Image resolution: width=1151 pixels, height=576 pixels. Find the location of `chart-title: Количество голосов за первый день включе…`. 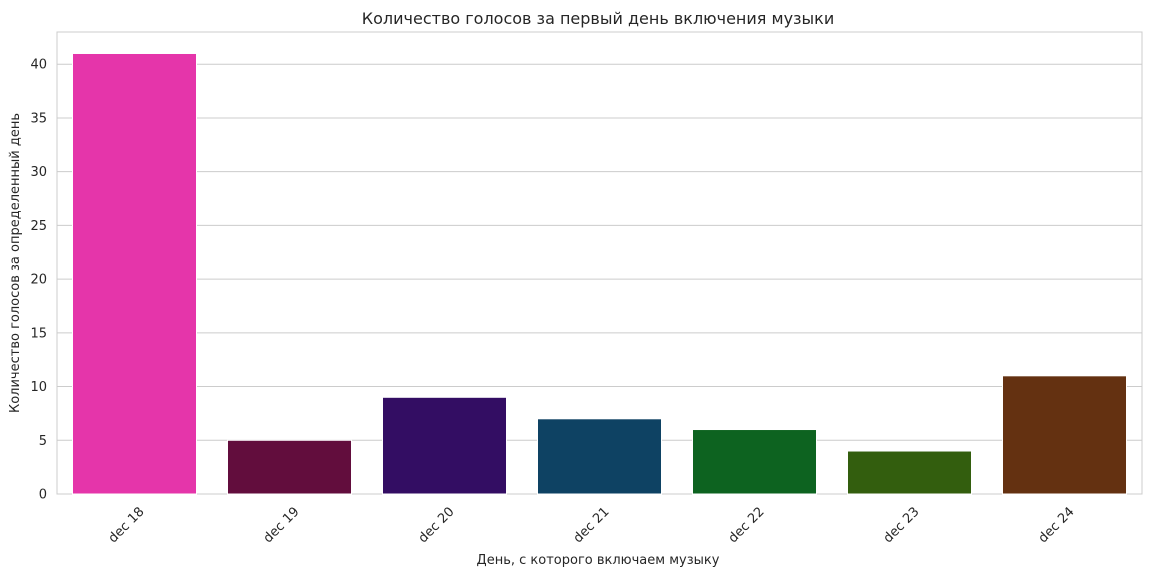

chart-title: Количество голосов за первый день включе… is located at coordinates (598, 18).